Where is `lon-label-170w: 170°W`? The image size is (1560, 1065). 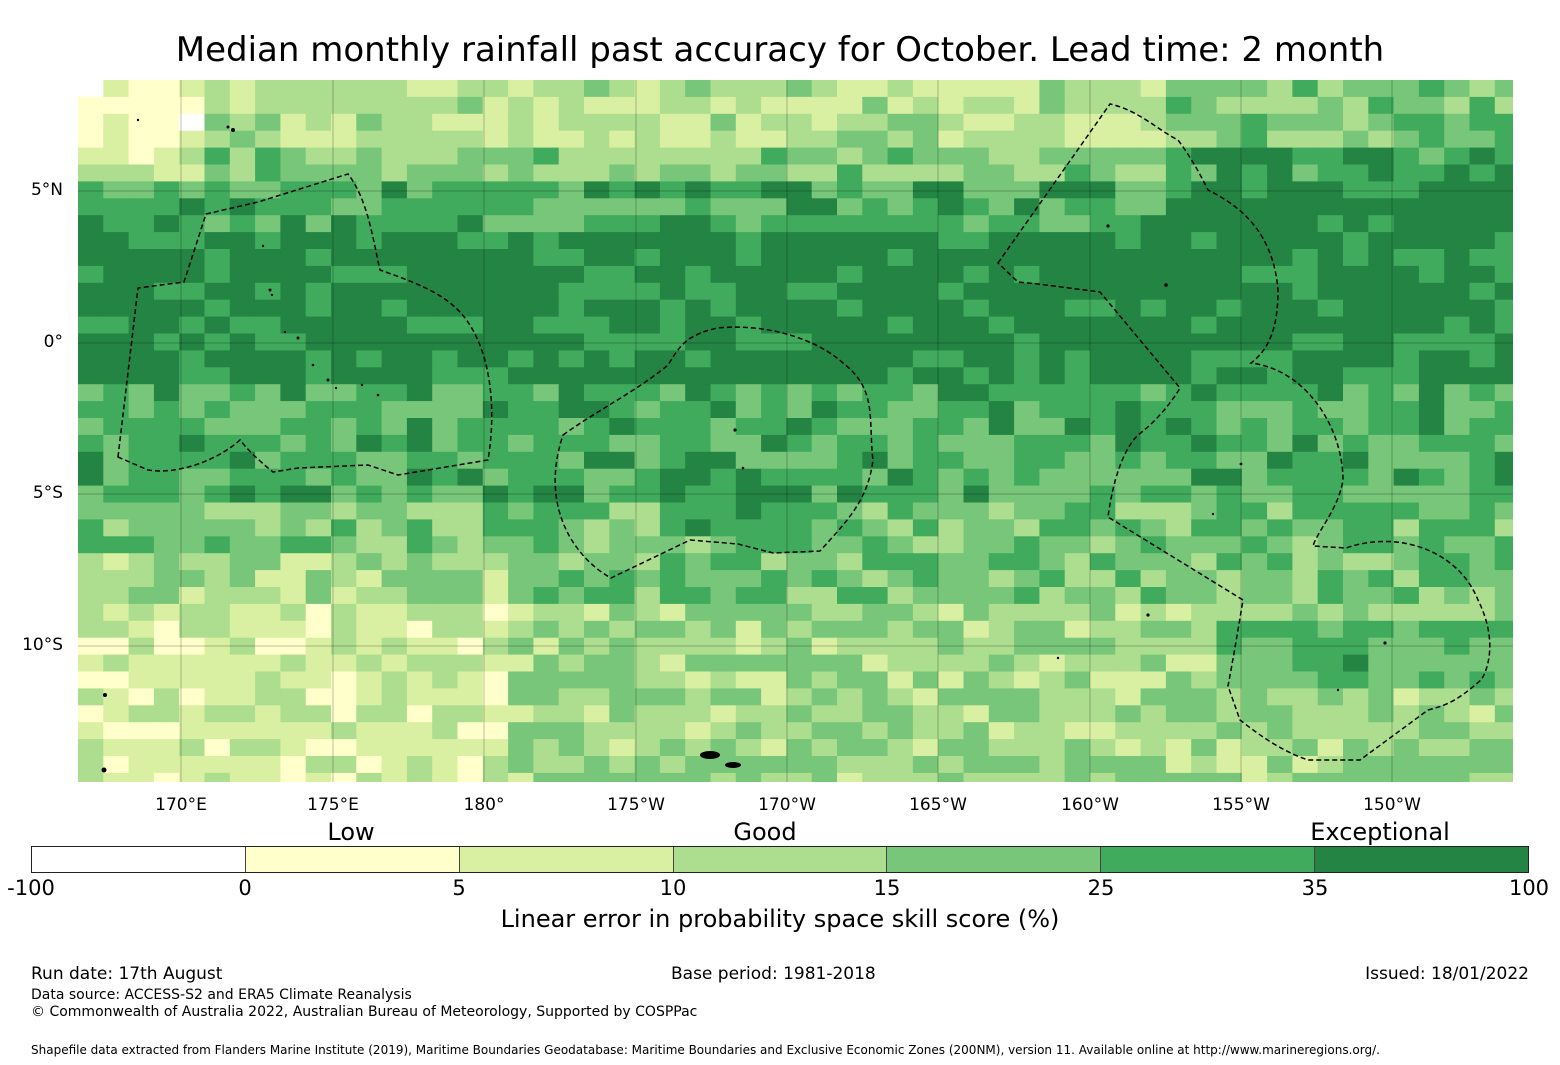 lon-label-170w: 170°W is located at coordinates (787, 805).